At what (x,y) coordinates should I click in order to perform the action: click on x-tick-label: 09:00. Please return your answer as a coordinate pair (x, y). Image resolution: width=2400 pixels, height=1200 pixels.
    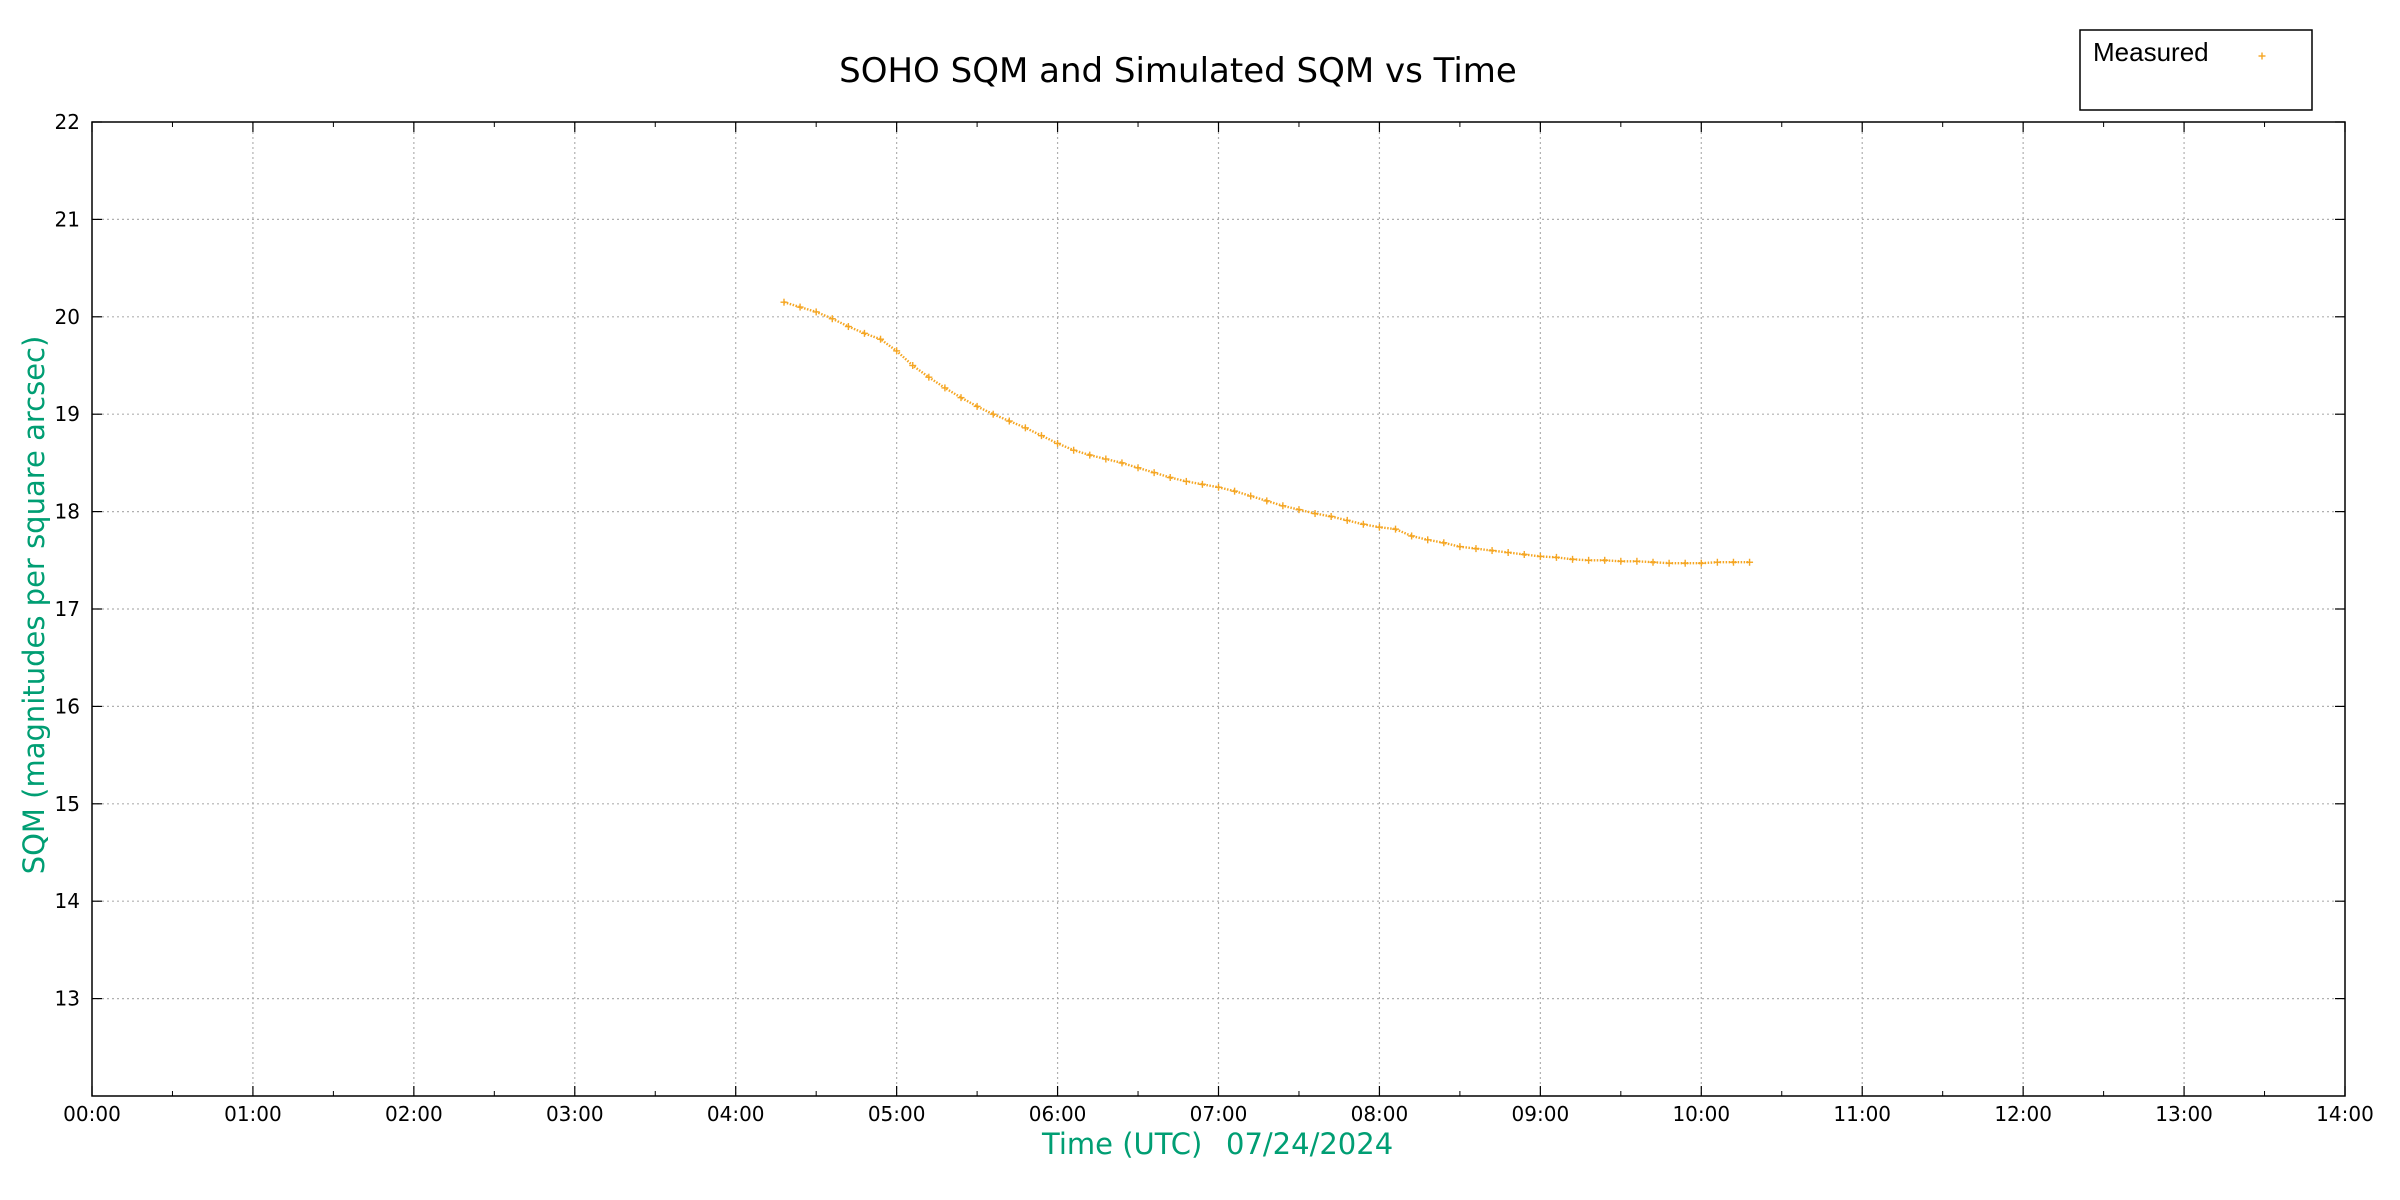
    Looking at the image, I should click on (1541, 1114).